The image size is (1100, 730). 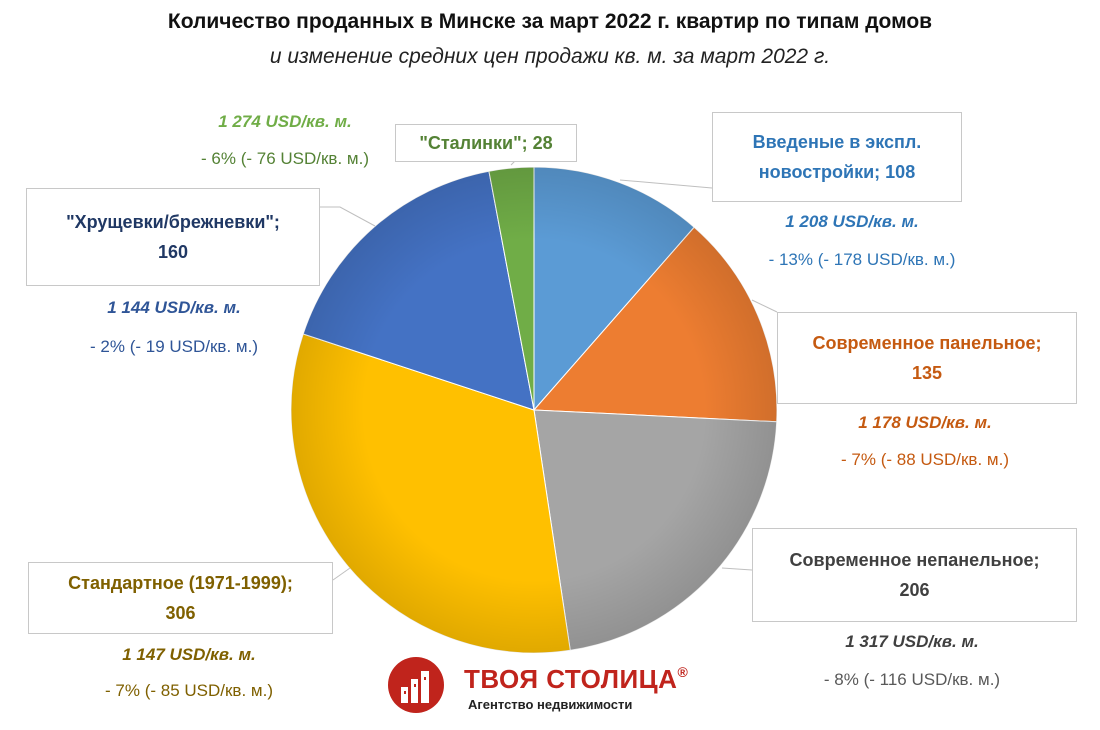 What do you see at coordinates (683, 672) in the screenshot?
I see `brand-registered-mark: ®` at bounding box center [683, 672].